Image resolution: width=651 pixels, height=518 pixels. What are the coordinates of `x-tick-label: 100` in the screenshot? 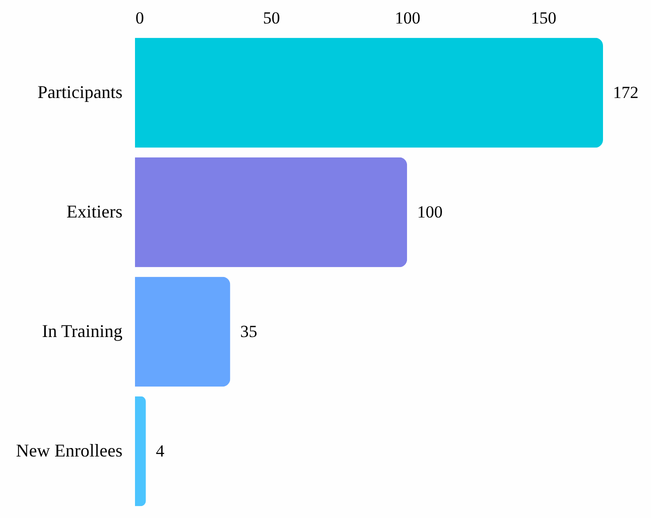 It's located at (407, 18).